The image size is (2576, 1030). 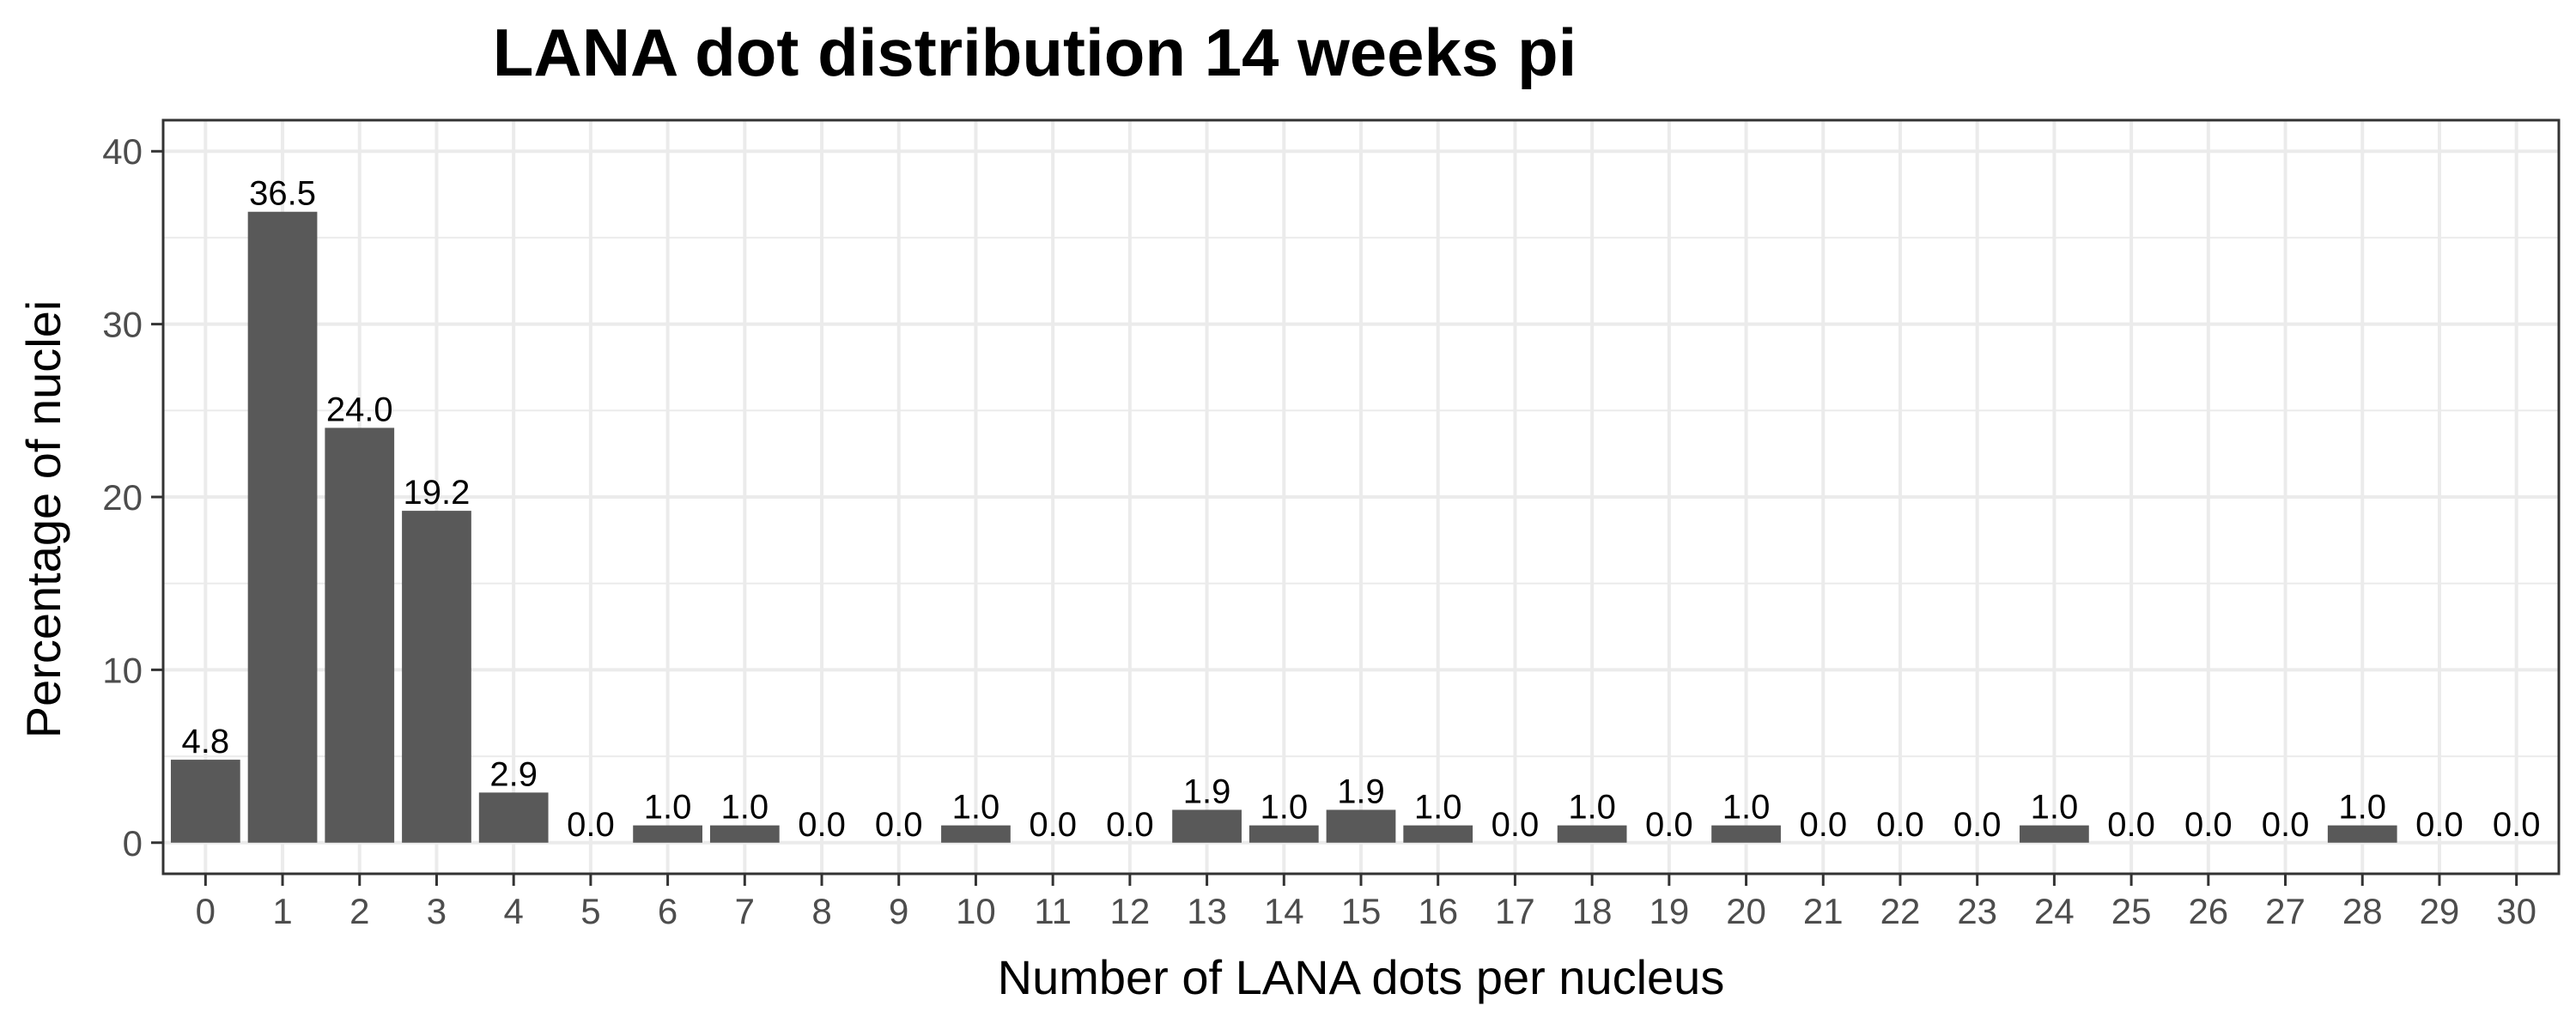 What do you see at coordinates (2208, 911) in the screenshot?
I see `x-tick-label: 26` at bounding box center [2208, 911].